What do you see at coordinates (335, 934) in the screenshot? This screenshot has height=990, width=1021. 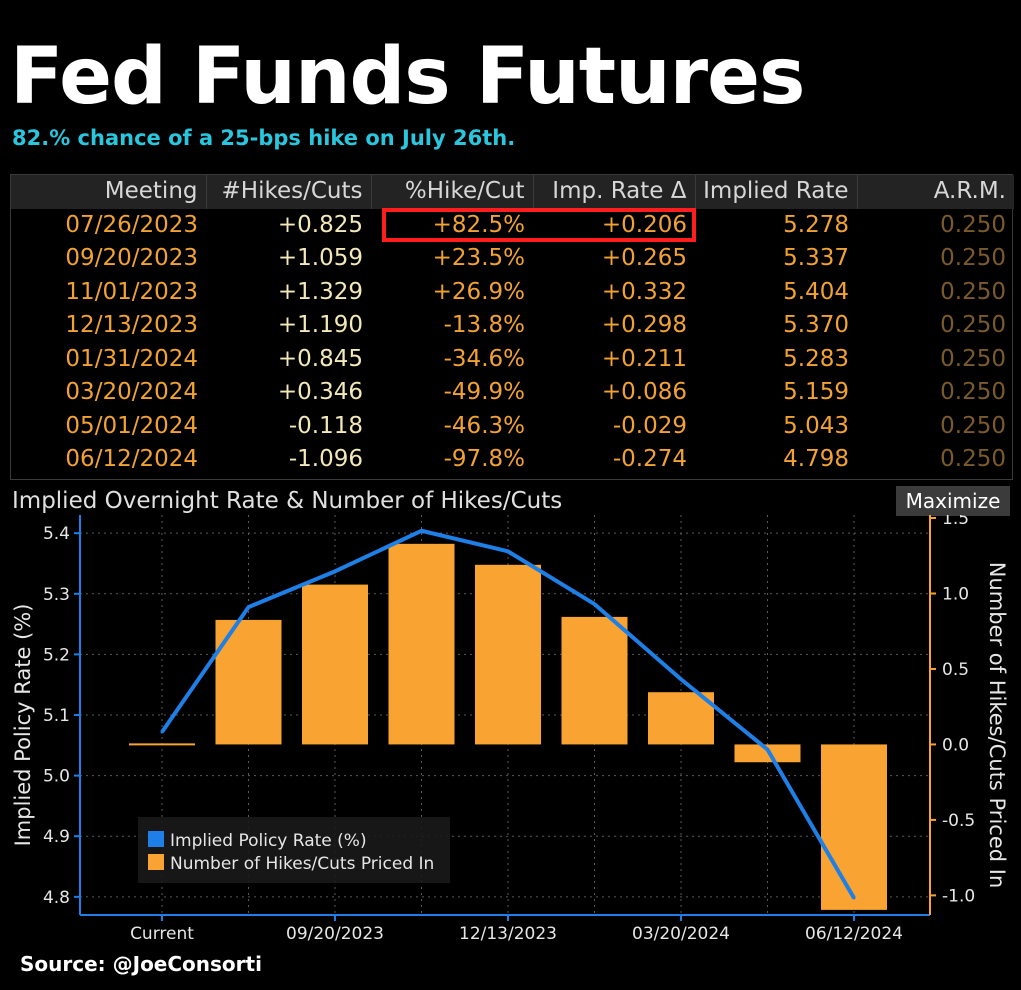 I see `x-tick-label: 09/20/2023` at bounding box center [335, 934].